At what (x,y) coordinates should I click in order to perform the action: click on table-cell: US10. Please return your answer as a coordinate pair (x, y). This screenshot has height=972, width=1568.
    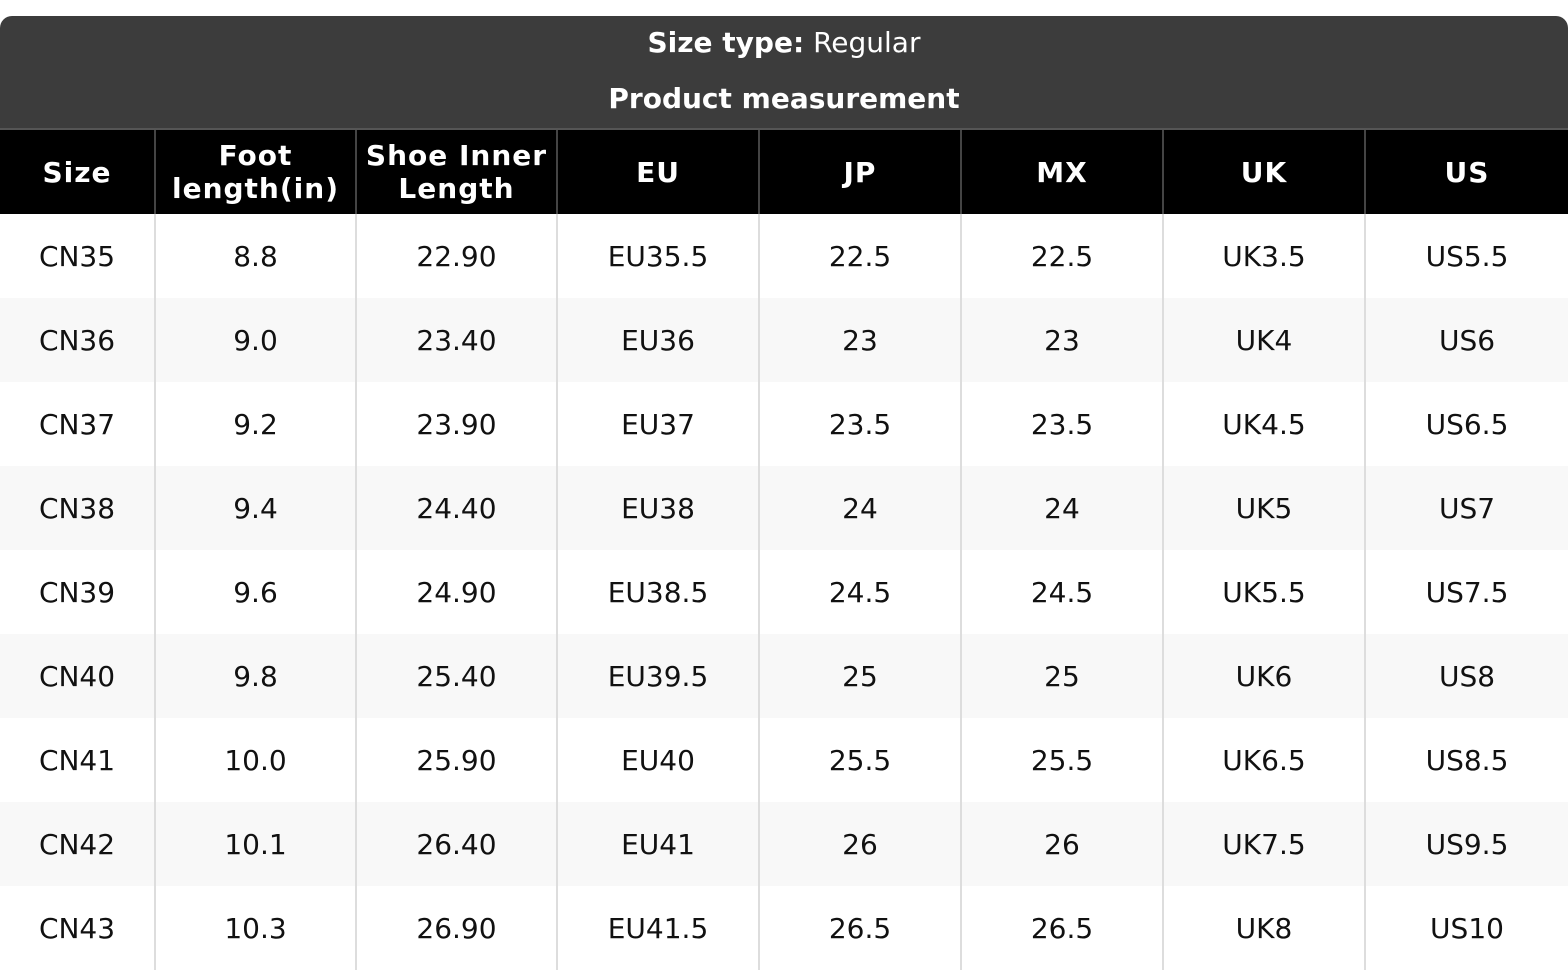
    Looking at the image, I should click on (1466, 928).